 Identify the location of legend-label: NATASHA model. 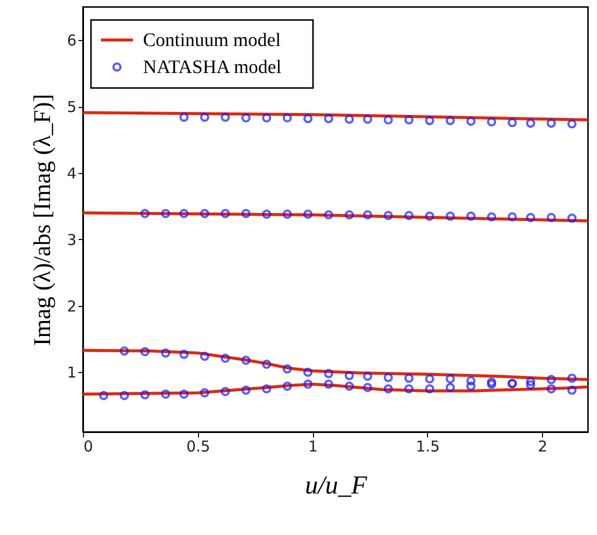
(212, 67).